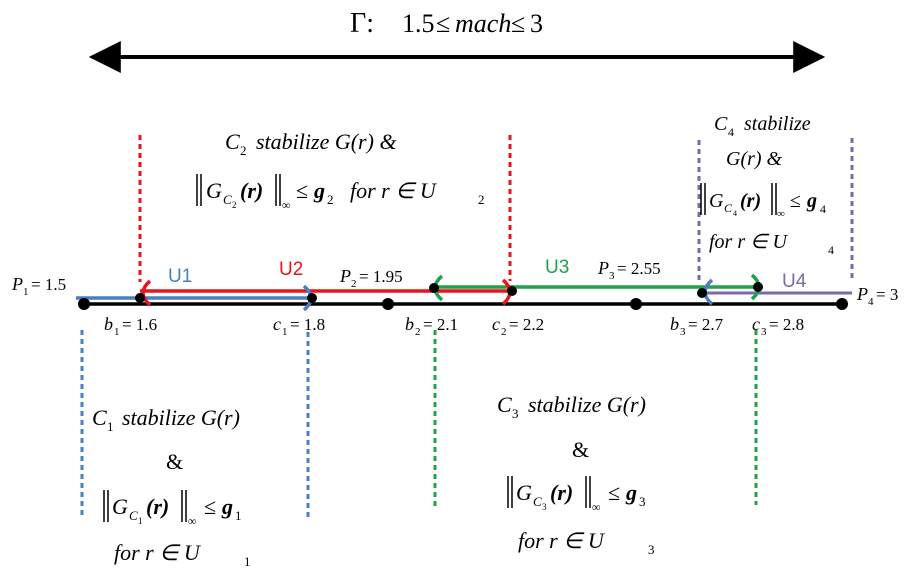 The image size is (911, 575). What do you see at coordinates (512, 291) in the screenshot?
I see `point-c2` at bounding box center [512, 291].